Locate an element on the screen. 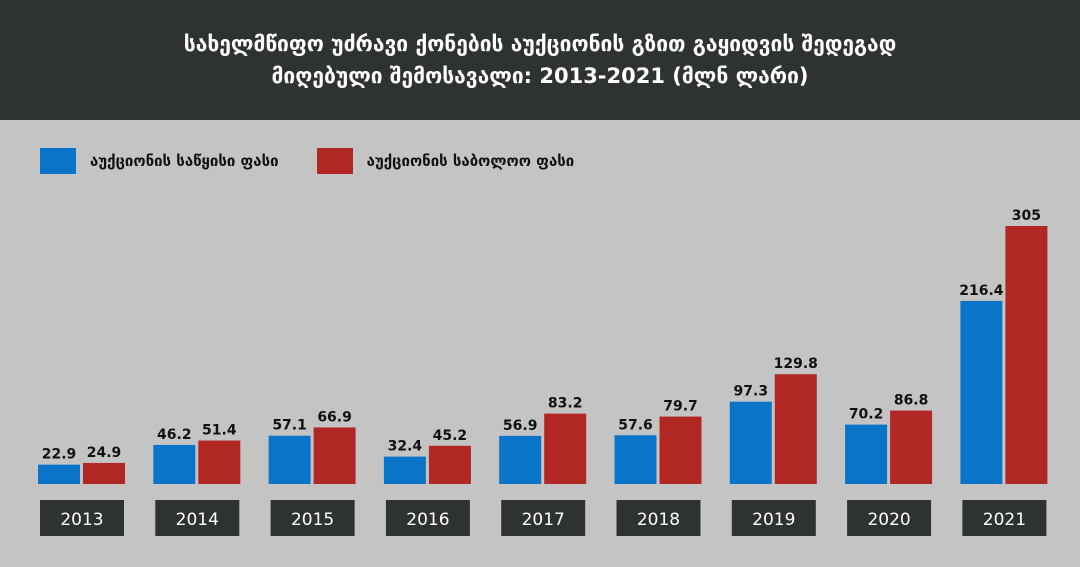 This screenshot has width=1080, height=567. bar-2021-final is located at coordinates (1026, 355).